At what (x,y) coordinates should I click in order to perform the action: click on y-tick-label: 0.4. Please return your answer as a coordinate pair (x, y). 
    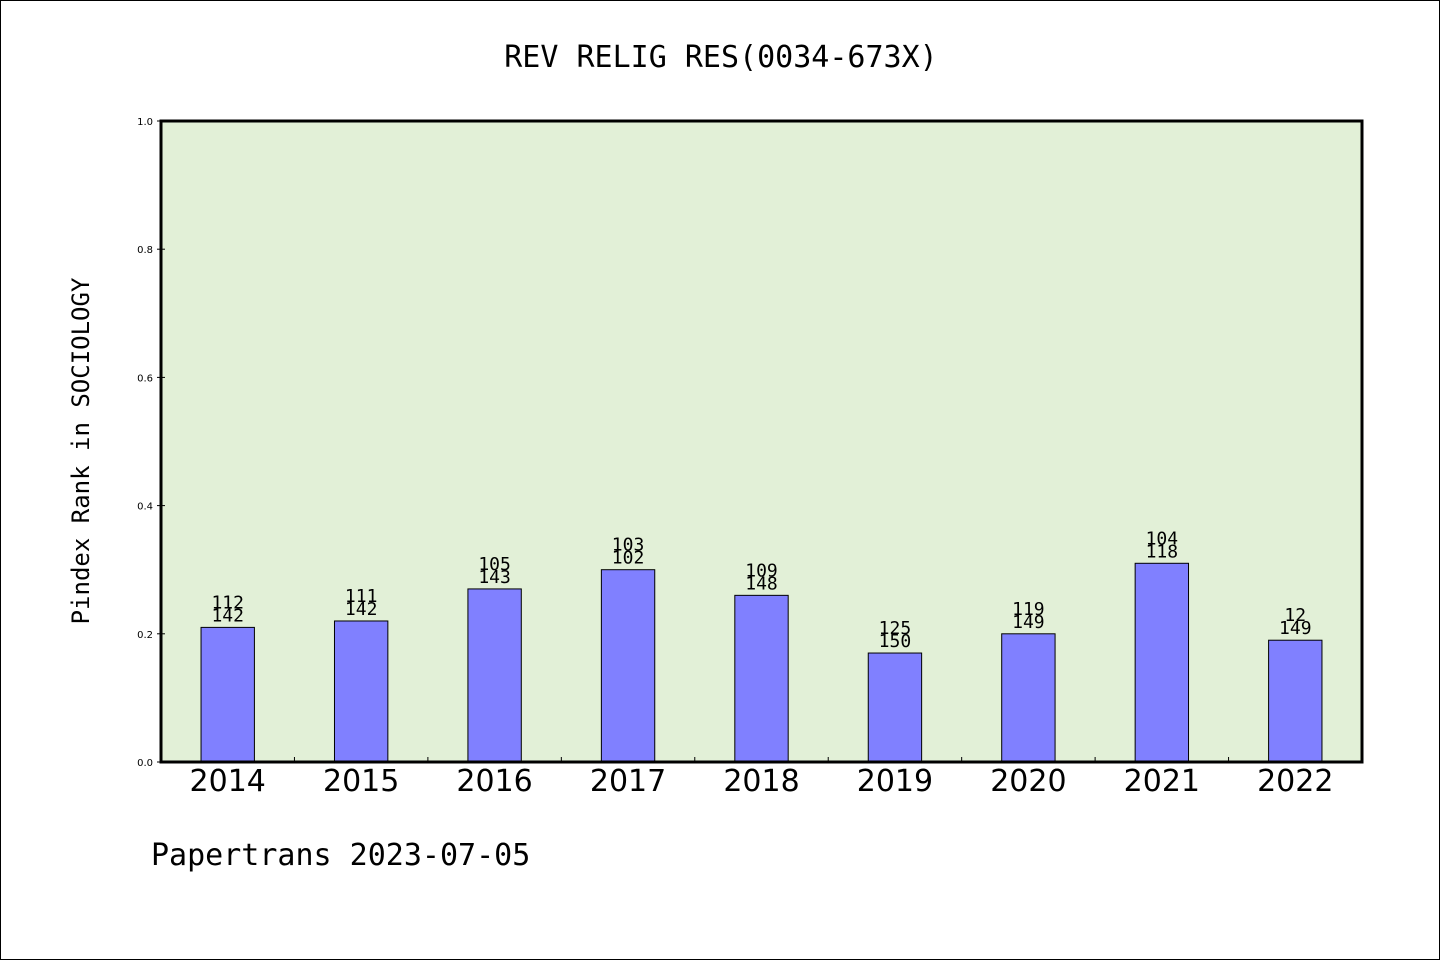
    Looking at the image, I should click on (145, 507).